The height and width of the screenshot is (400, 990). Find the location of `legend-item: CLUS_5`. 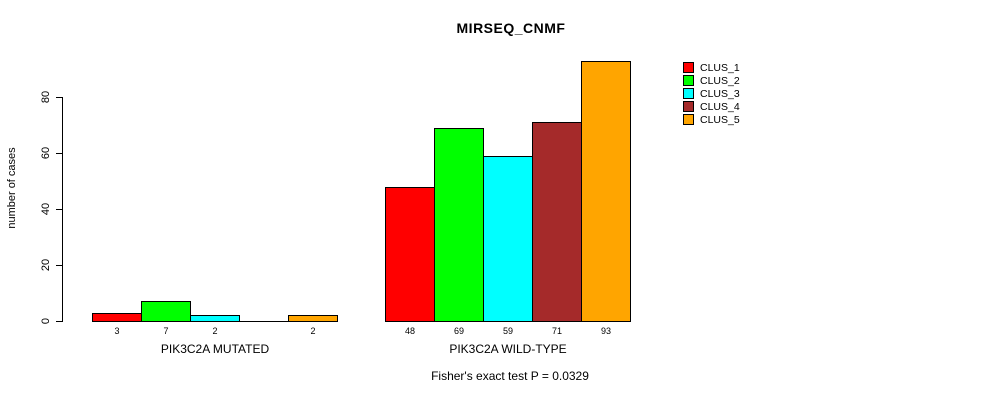

legend-item: CLUS_5 is located at coordinates (711, 119).